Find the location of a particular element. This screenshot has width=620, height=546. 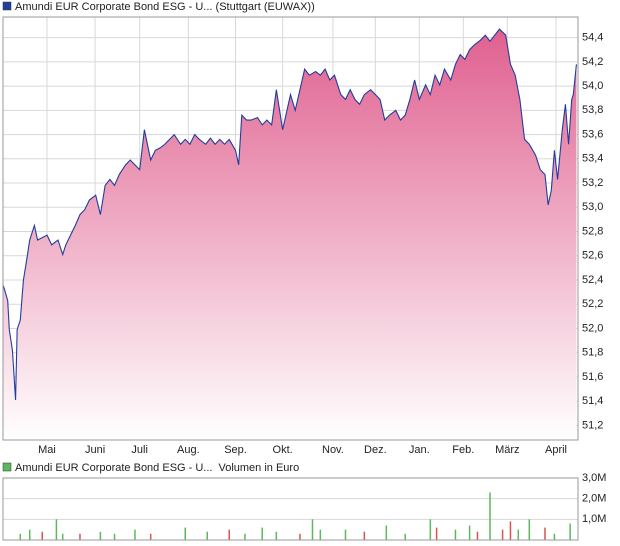

y-tick-label: 1,0M is located at coordinates (594, 519).